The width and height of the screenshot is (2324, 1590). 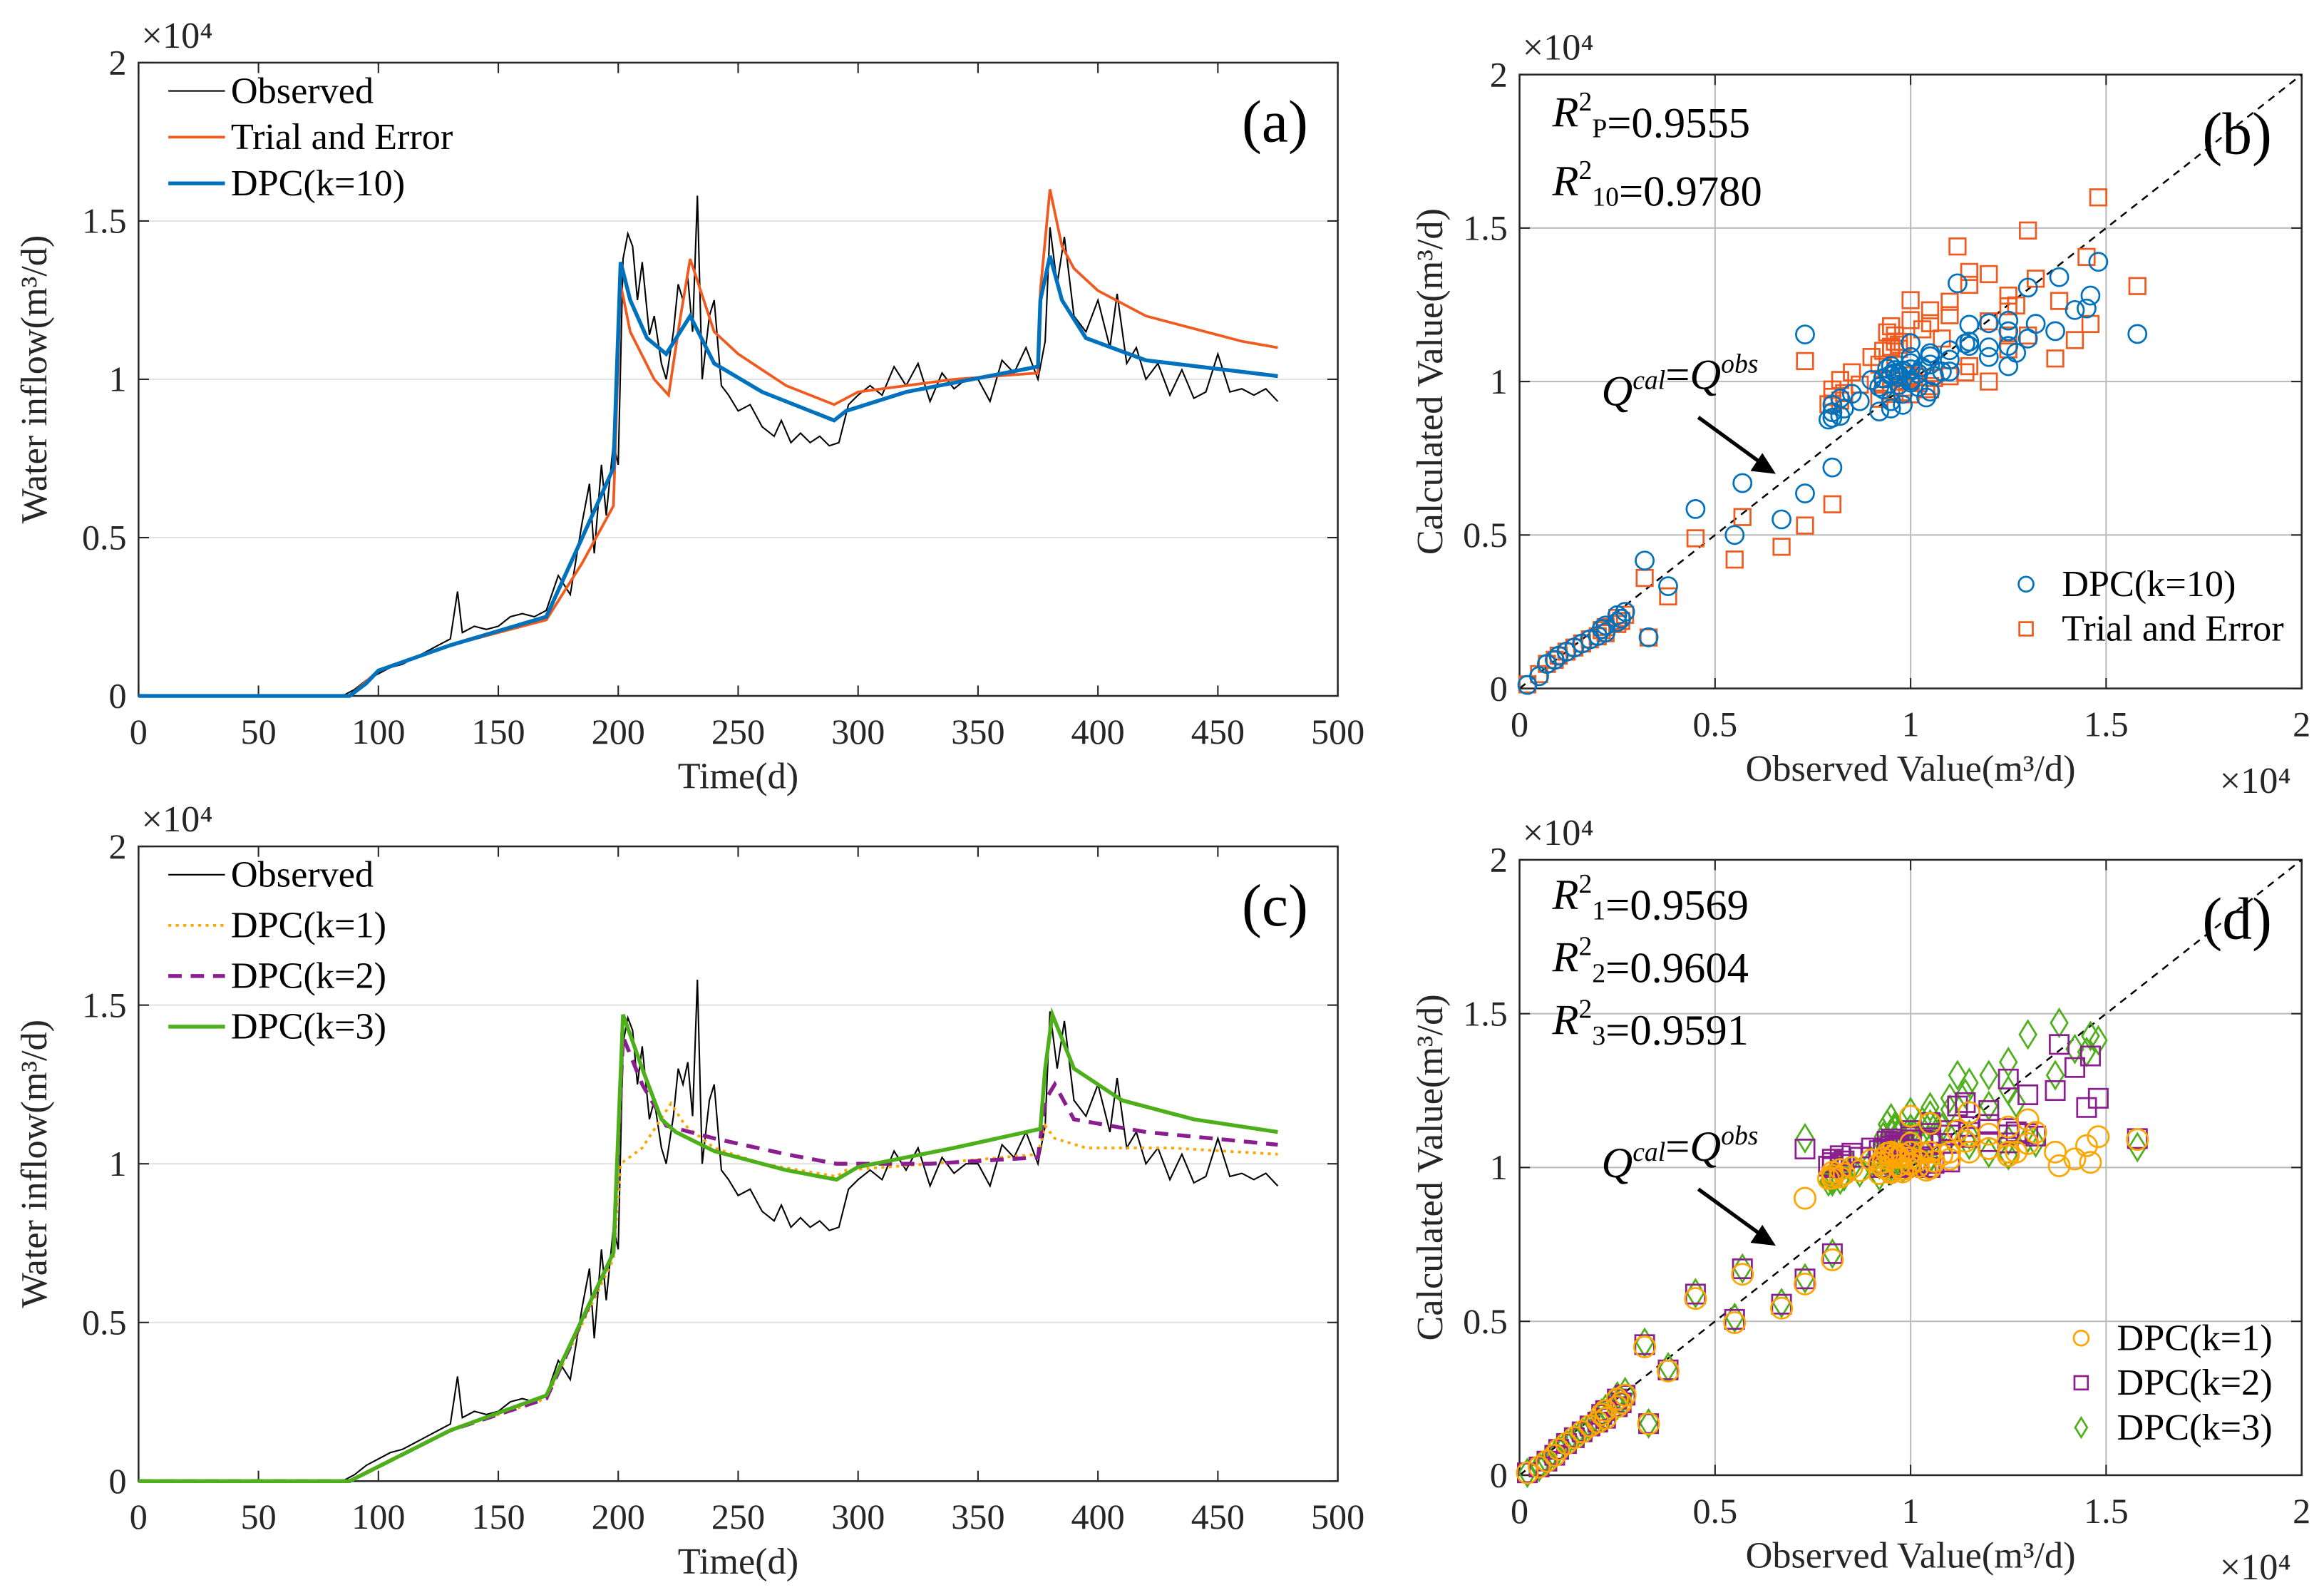 What do you see at coordinates (1911, 724) in the screenshot?
I see `x-tick-label: 1` at bounding box center [1911, 724].